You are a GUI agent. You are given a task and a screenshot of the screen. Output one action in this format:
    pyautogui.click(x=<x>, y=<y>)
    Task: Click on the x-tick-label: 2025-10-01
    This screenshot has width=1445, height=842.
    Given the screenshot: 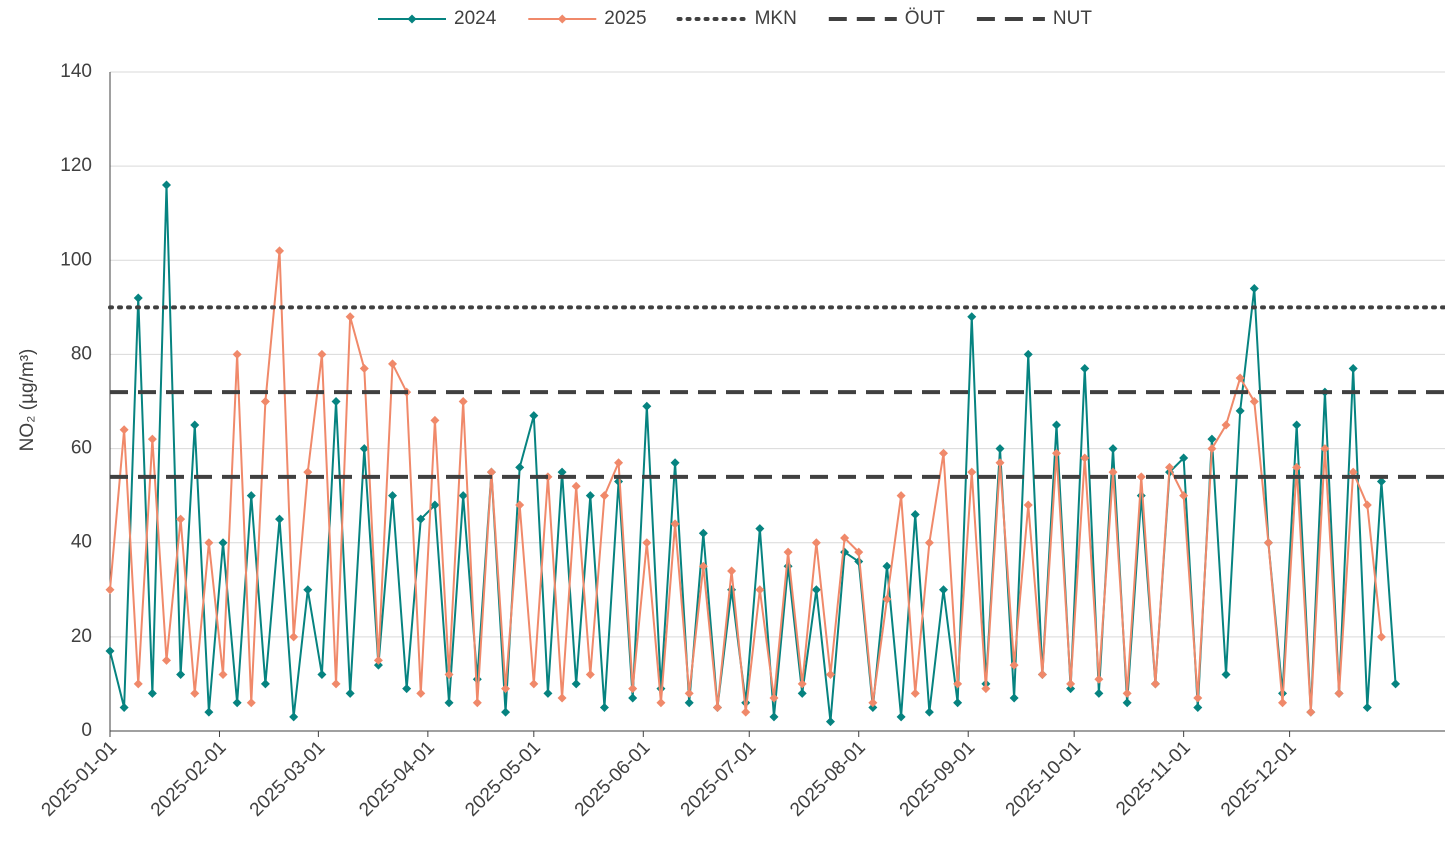 What is the action you would take?
    pyautogui.click(x=1044, y=779)
    